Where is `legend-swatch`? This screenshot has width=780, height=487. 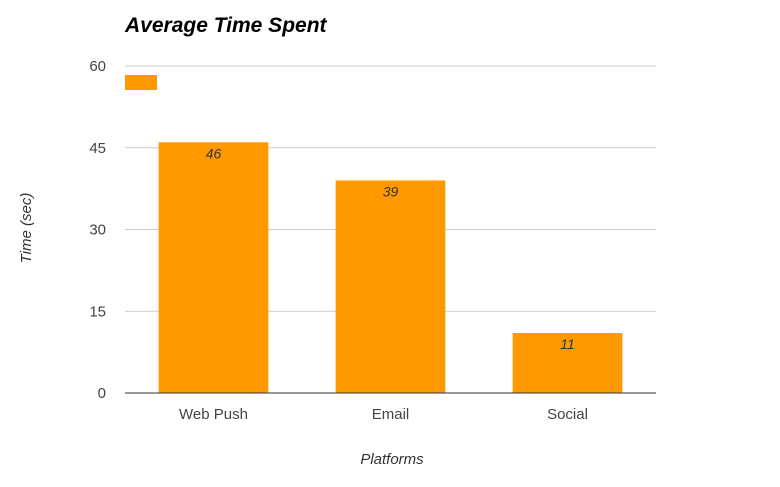
legend-swatch is located at coordinates (141, 82).